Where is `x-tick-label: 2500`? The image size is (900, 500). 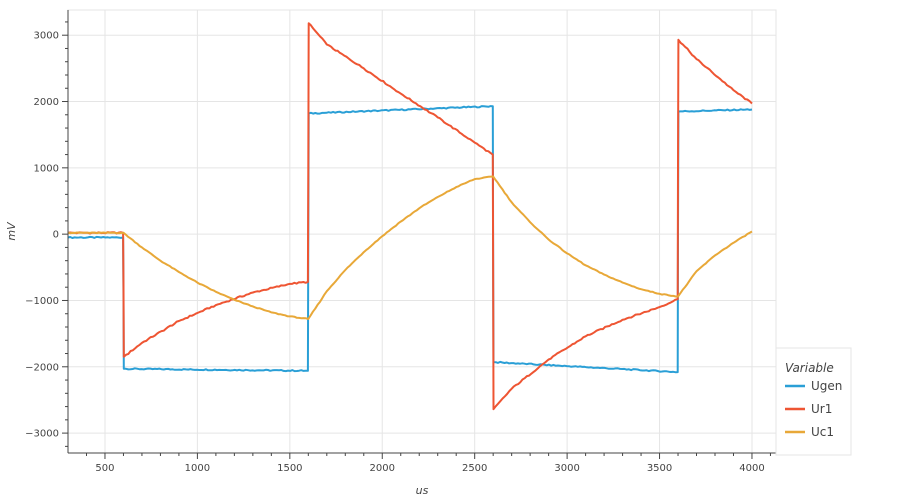 x-tick-label: 2500 is located at coordinates (474, 468).